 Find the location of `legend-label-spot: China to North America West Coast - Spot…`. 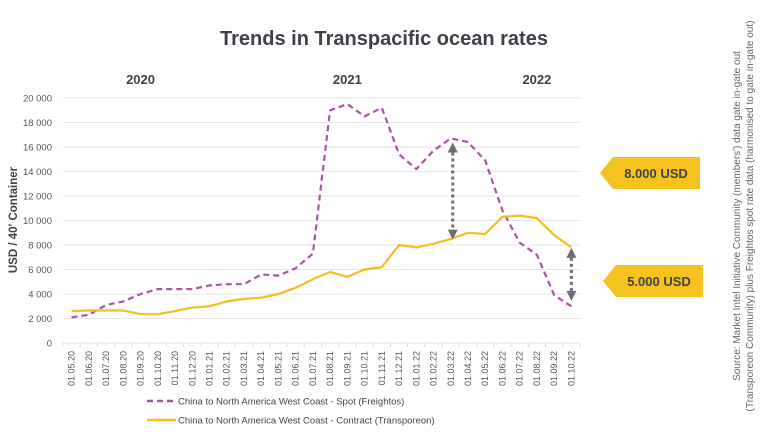

legend-label-spot: China to North America West Coast - Spot… is located at coordinates (291, 402).